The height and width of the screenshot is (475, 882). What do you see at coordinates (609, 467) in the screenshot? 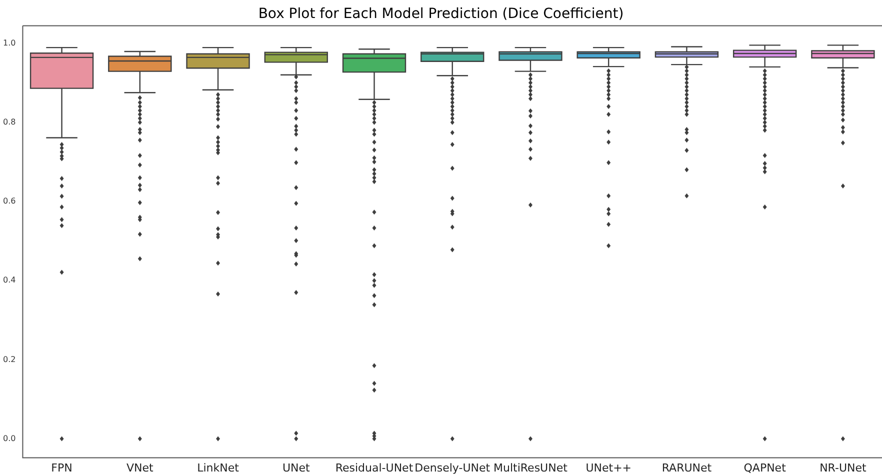
I see `x-tick-label: UNet++` at bounding box center [609, 467].